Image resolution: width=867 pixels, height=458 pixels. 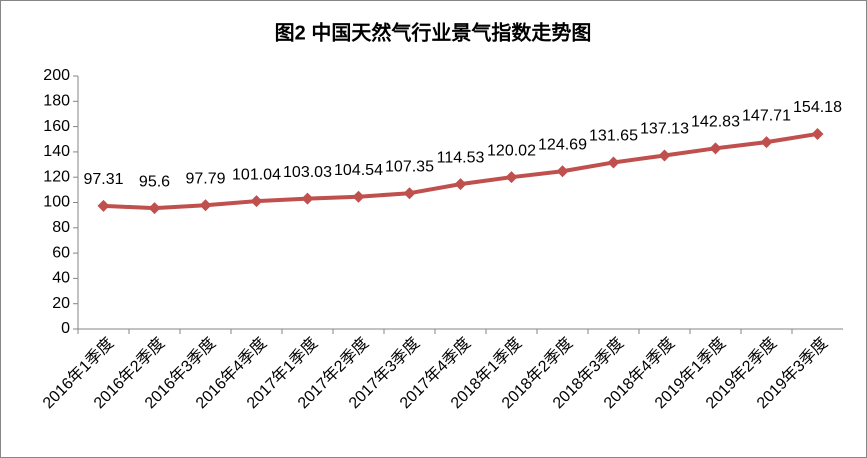 What do you see at coordinates (56, 151) in the screenshot?
I see `y-tick-label: 140` at bounding box center [56, 151].